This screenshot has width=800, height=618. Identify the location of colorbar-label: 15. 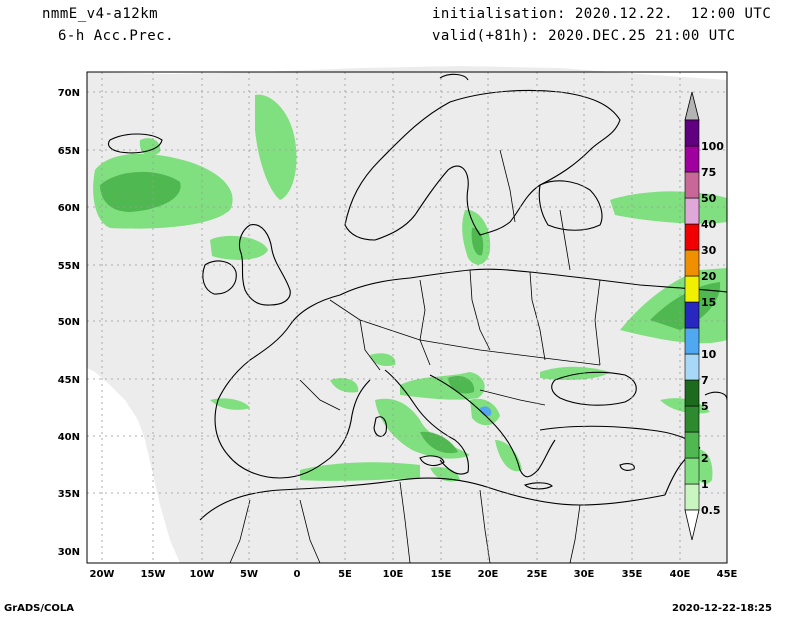
(708, 302).